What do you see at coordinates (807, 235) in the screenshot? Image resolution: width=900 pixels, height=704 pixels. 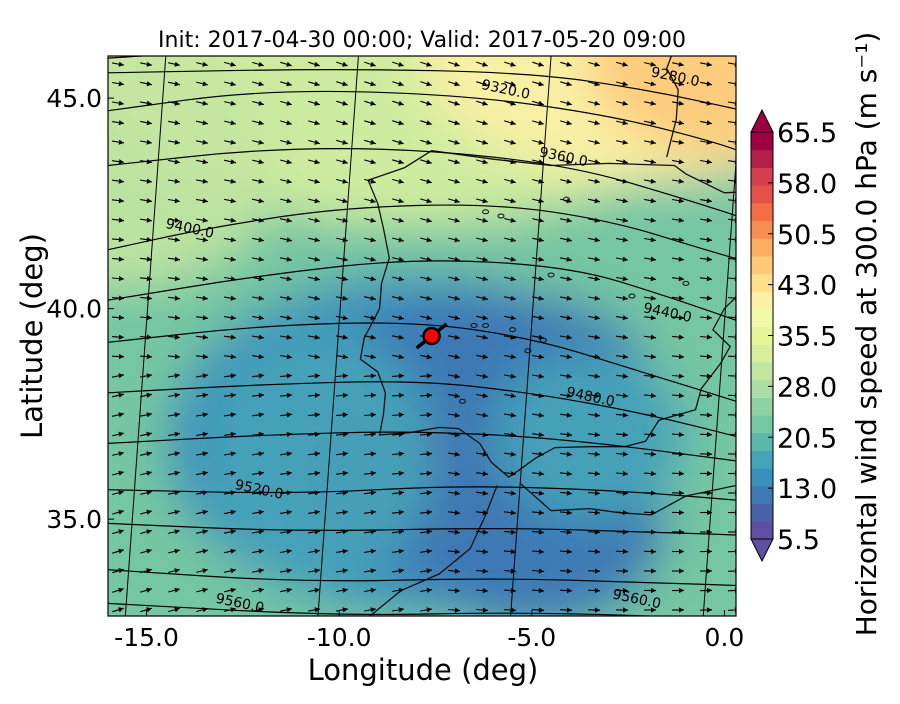 I see `colorbar-tick-label: 50.5` at bounding box center [807, 235].